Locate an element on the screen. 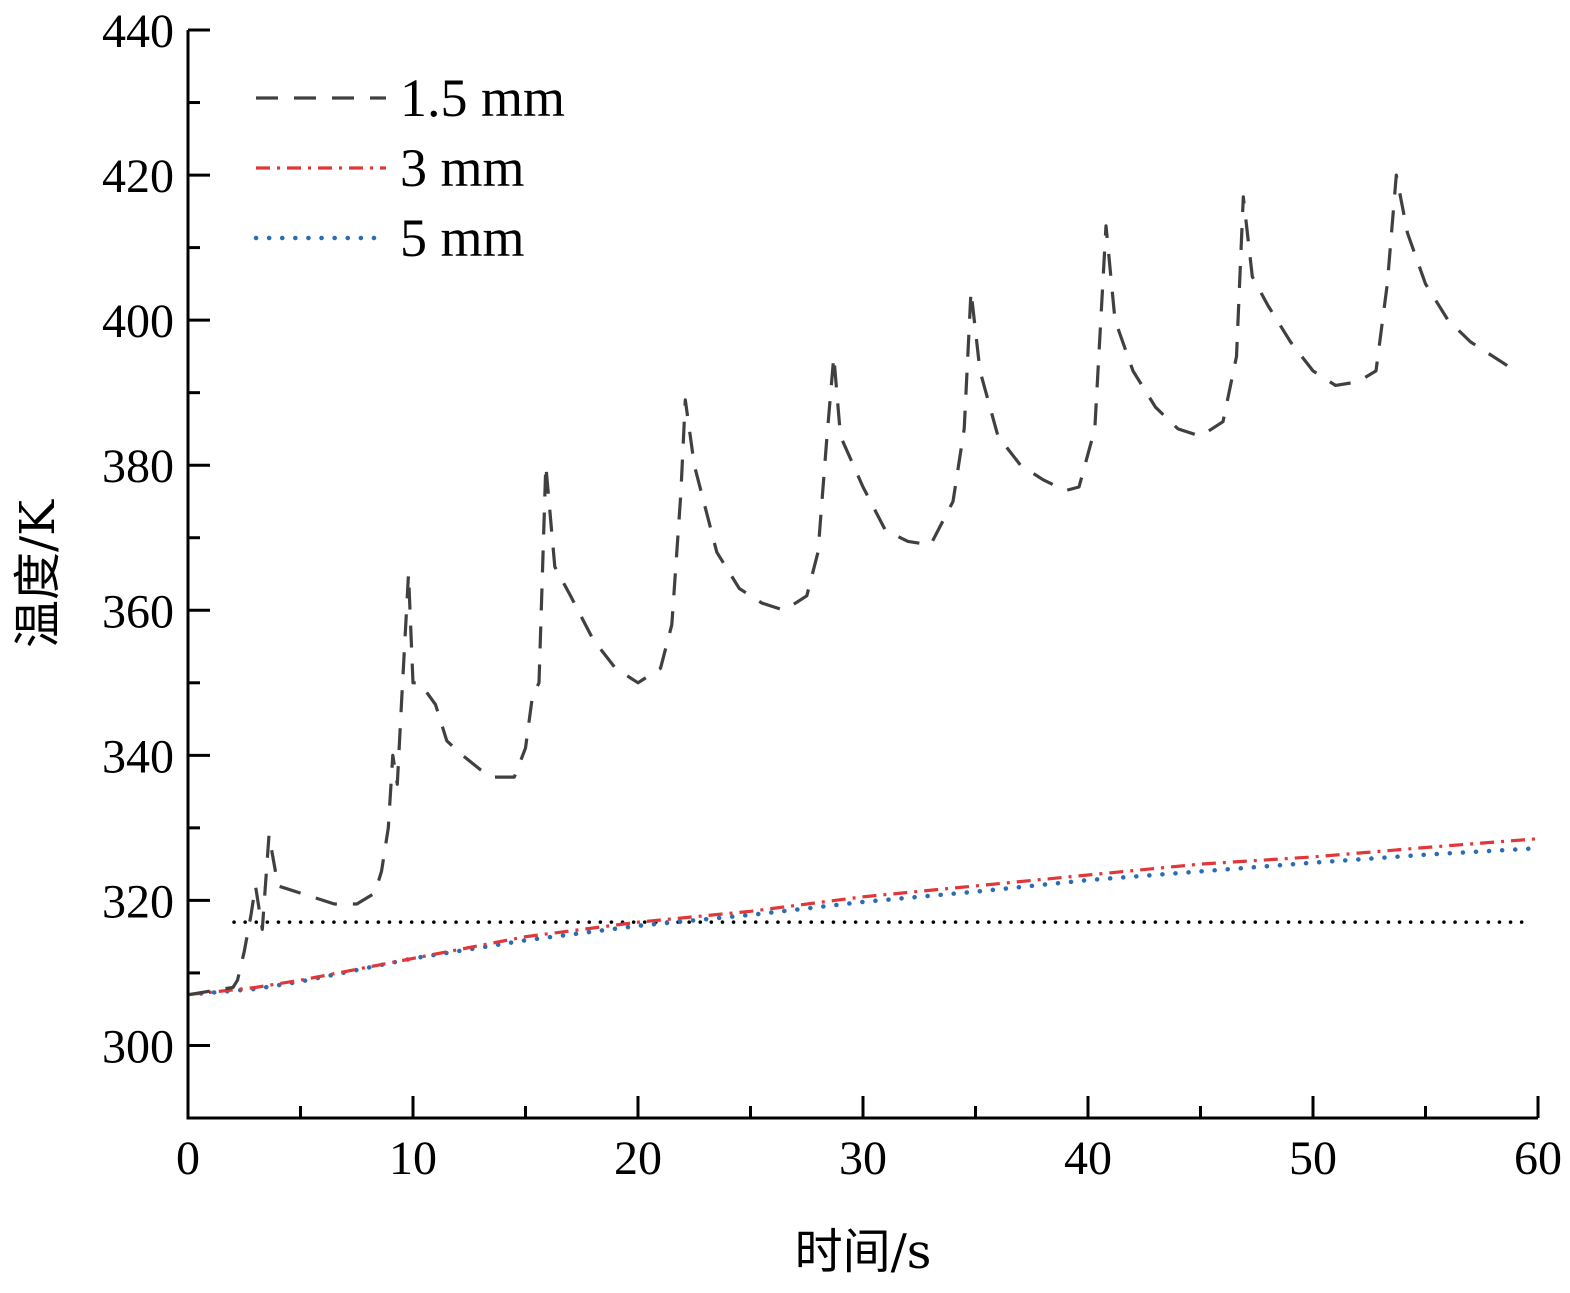 The image size is (1570, 1293). legend-label-3-mm: 3 mm is located at coordinates (462, 168).